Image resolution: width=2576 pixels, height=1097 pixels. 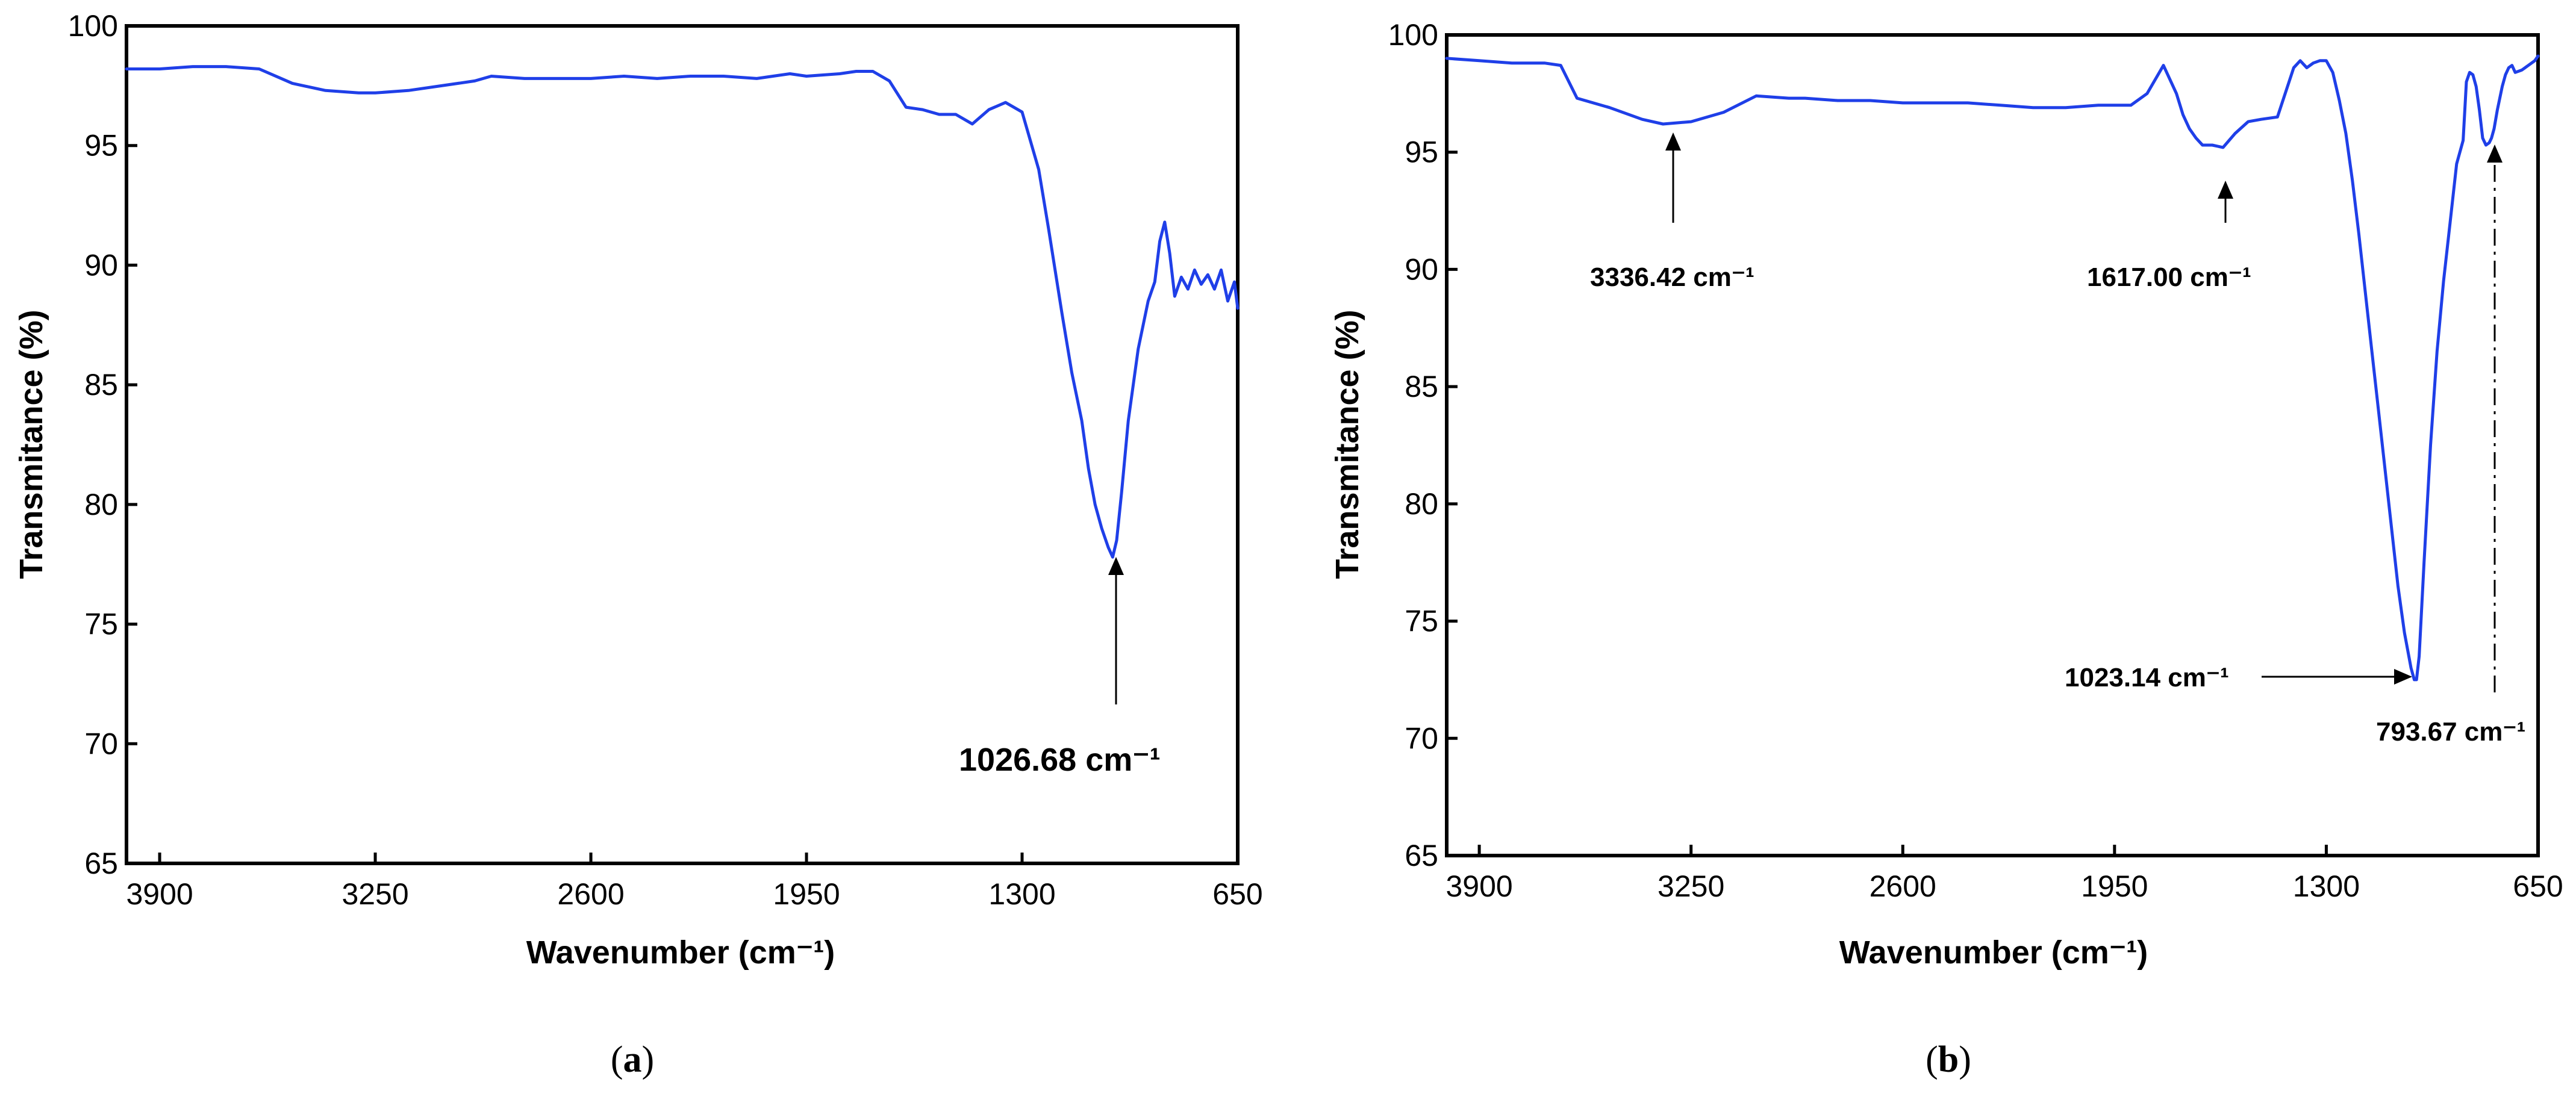 I want to click on panel-b-x-tick-label: 1300, so click(x=2326, y=886).